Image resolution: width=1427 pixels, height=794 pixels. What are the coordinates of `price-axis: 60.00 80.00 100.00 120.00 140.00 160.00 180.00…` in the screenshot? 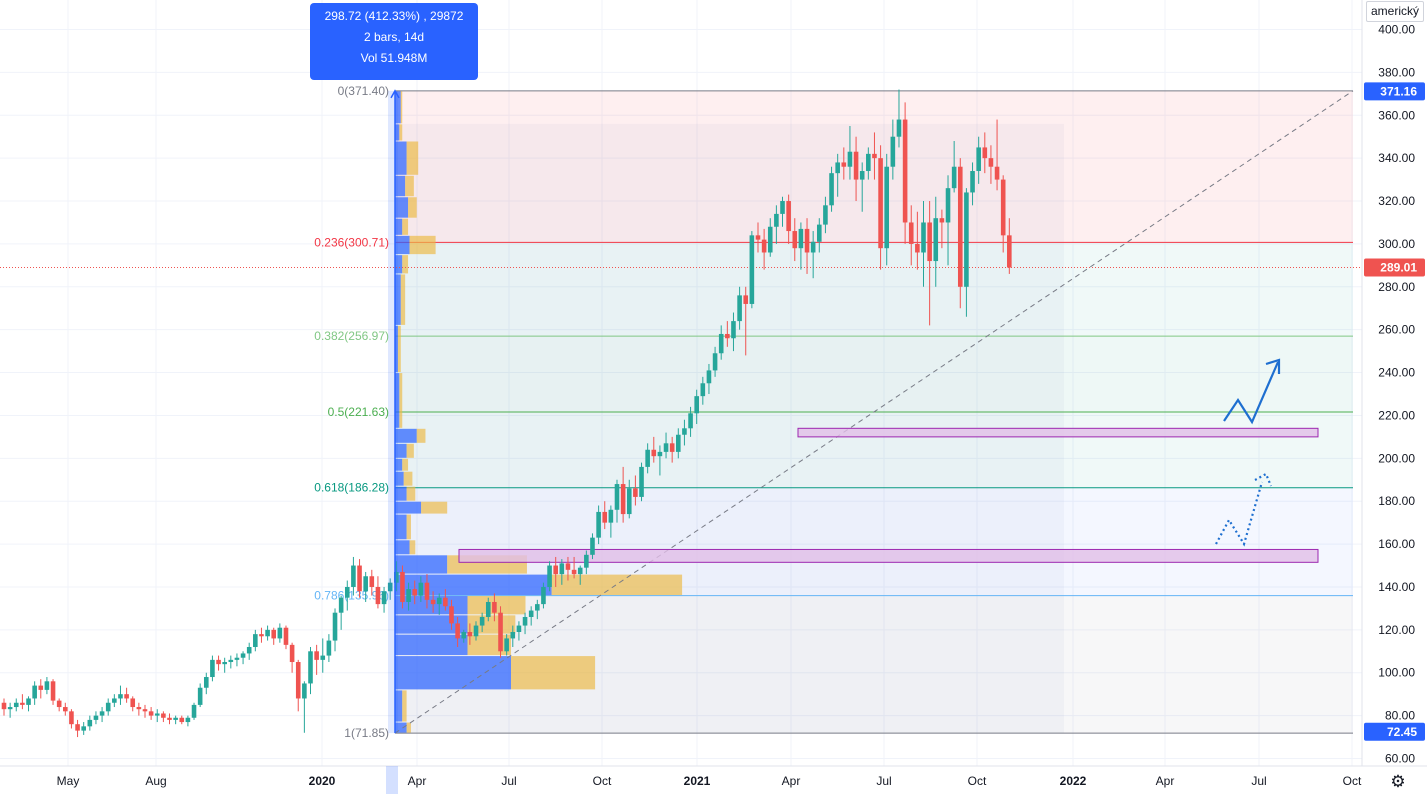 It's located at (1394, 383).